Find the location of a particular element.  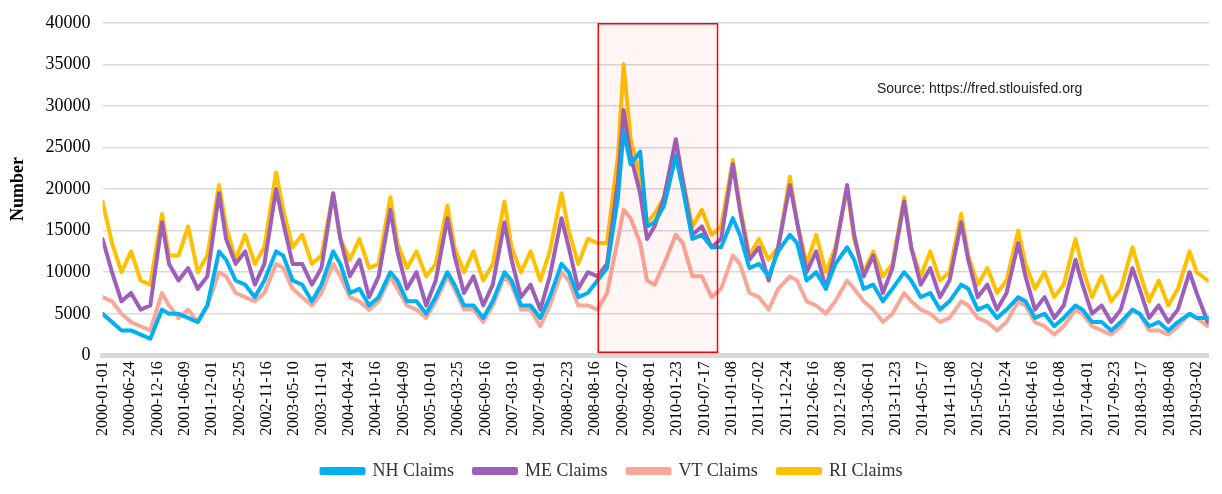

y-tick-label: 15000 is located at coordinates (68, 229).